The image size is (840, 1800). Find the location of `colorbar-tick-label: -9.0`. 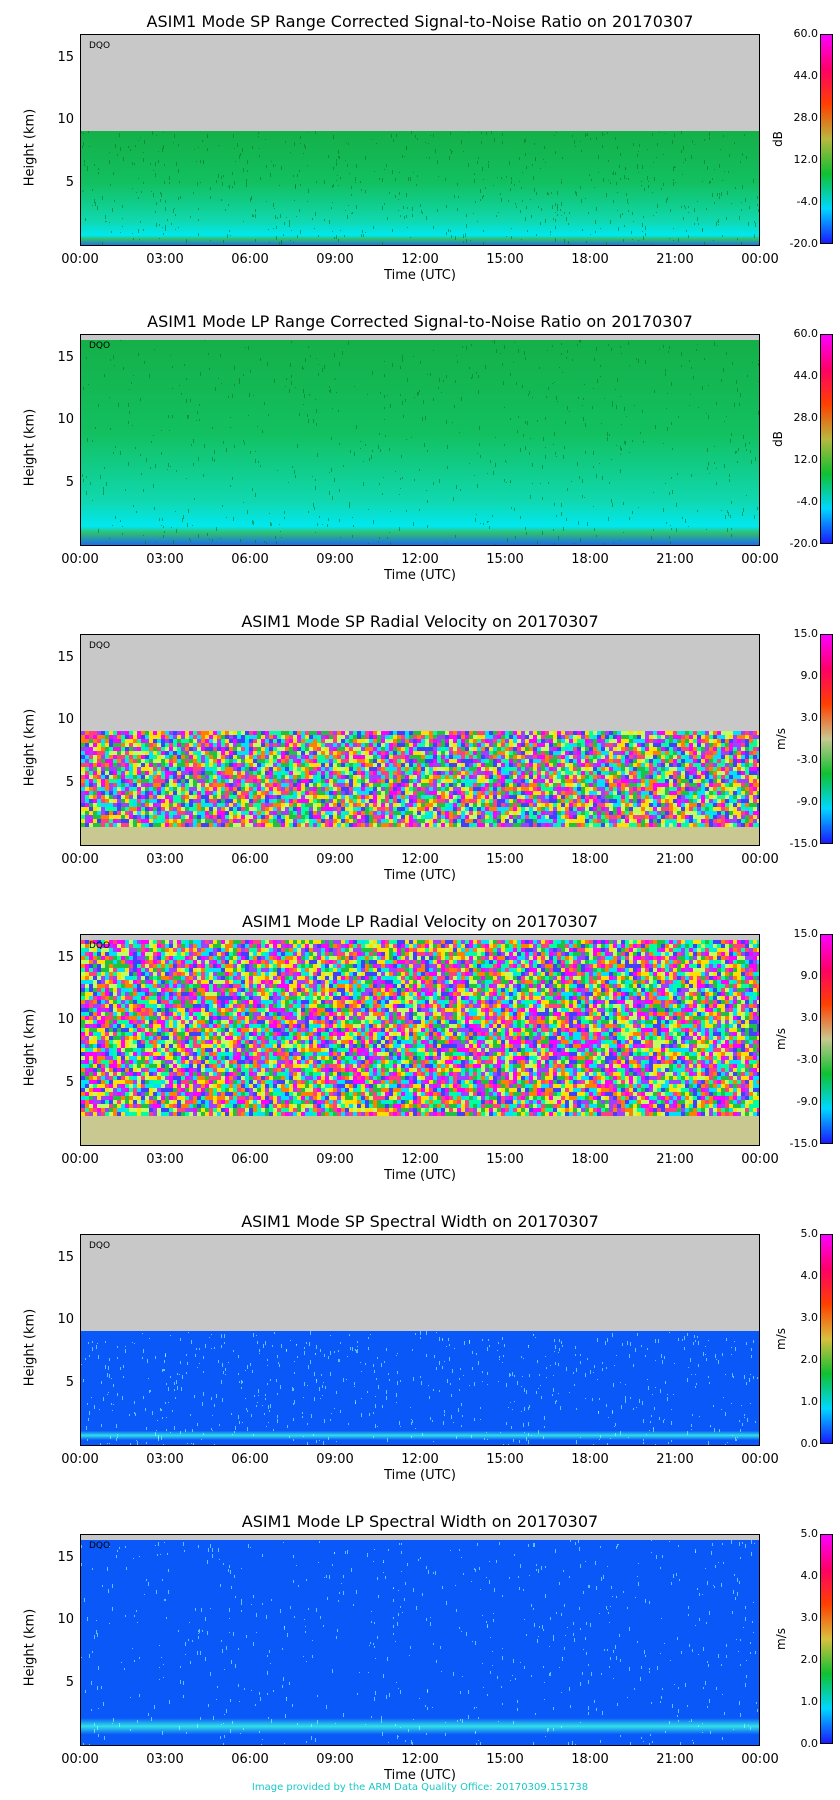

colorbar-tick-label: -9.0 is located at coordinates (807, 1101).